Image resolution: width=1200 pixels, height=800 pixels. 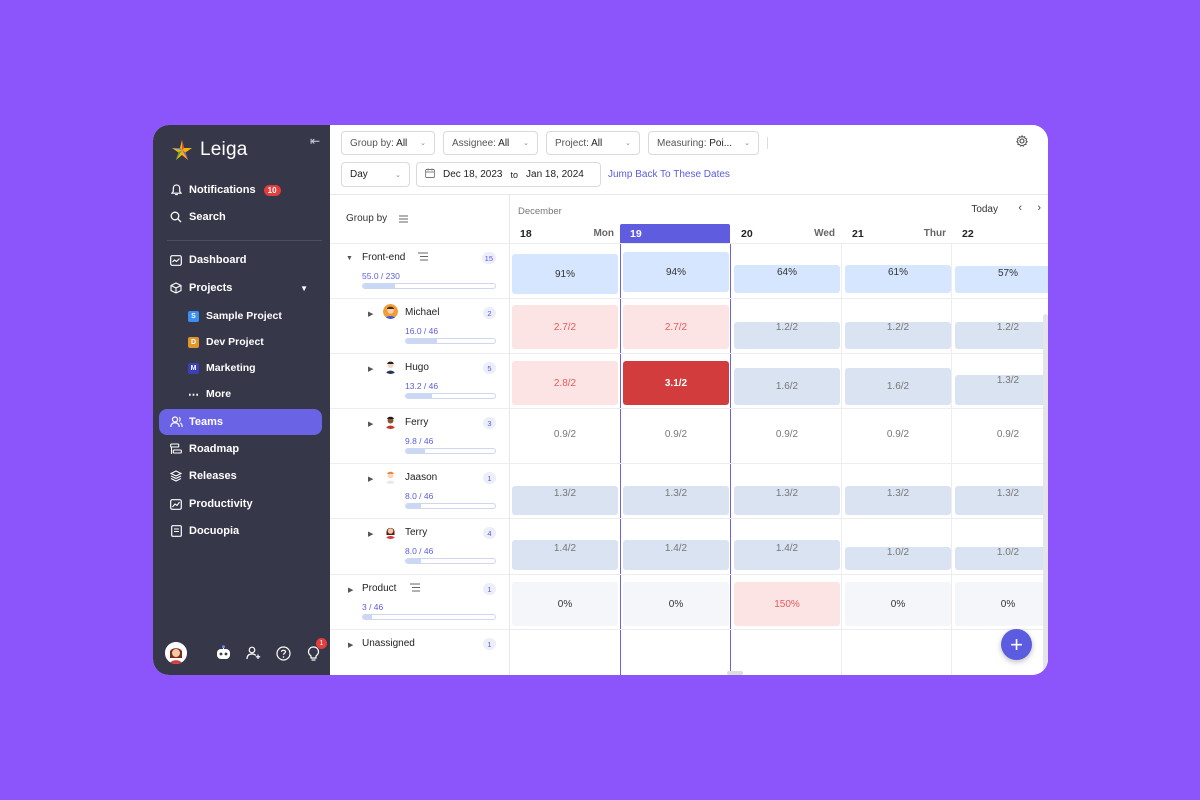 What do you see at coordinates (787, 604) in the screenshot?
I see `workload-cell: 150%` at bounding box center [787, 604].